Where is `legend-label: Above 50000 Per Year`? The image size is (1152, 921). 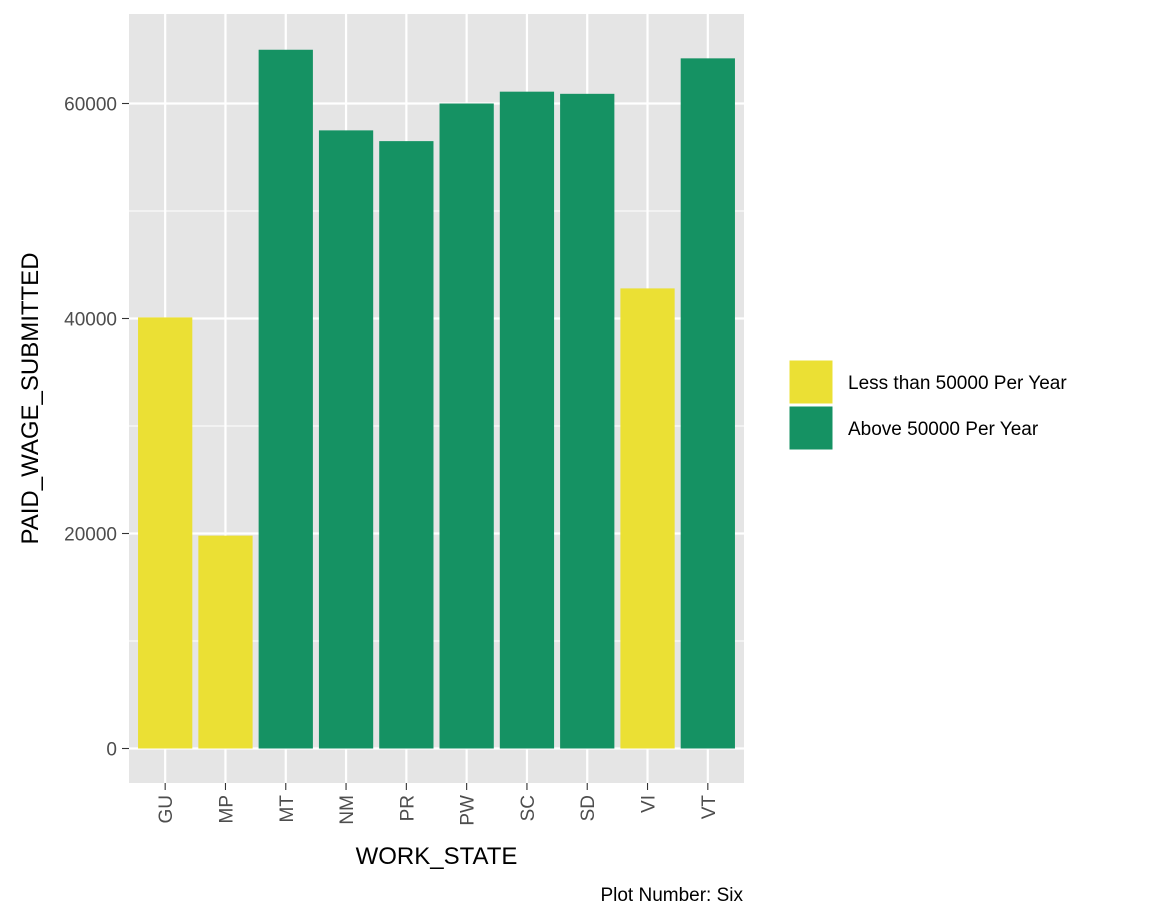
legend-label: Above 50000 Per Year is located at coordinates (943, 429).